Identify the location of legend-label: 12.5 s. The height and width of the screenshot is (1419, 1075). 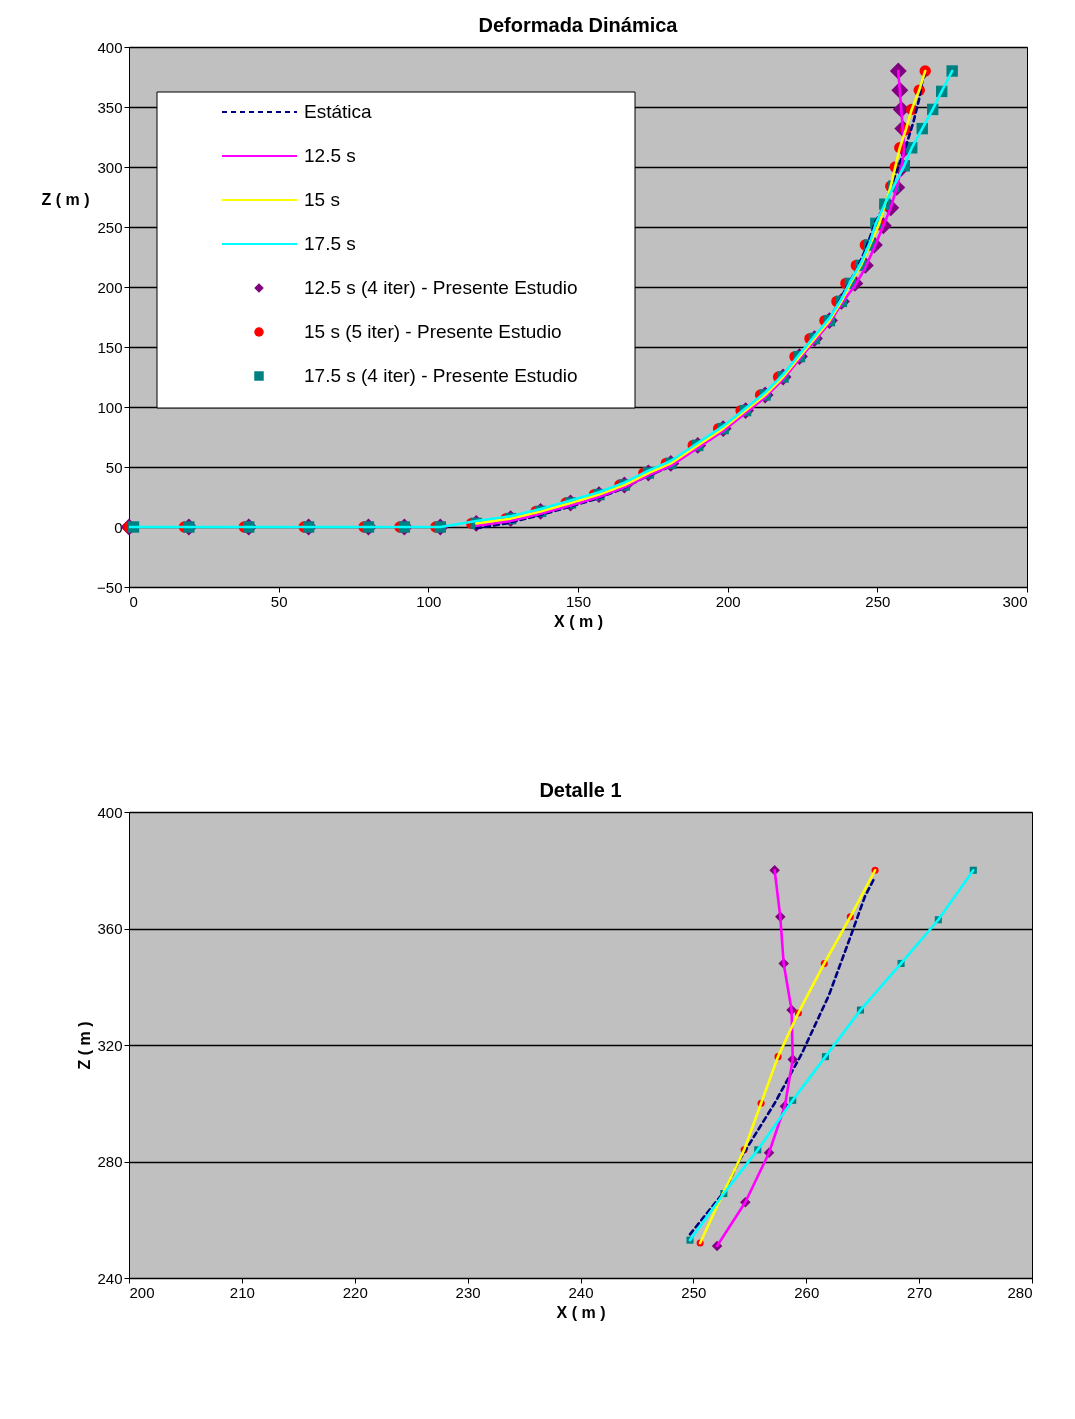
(330, 155).